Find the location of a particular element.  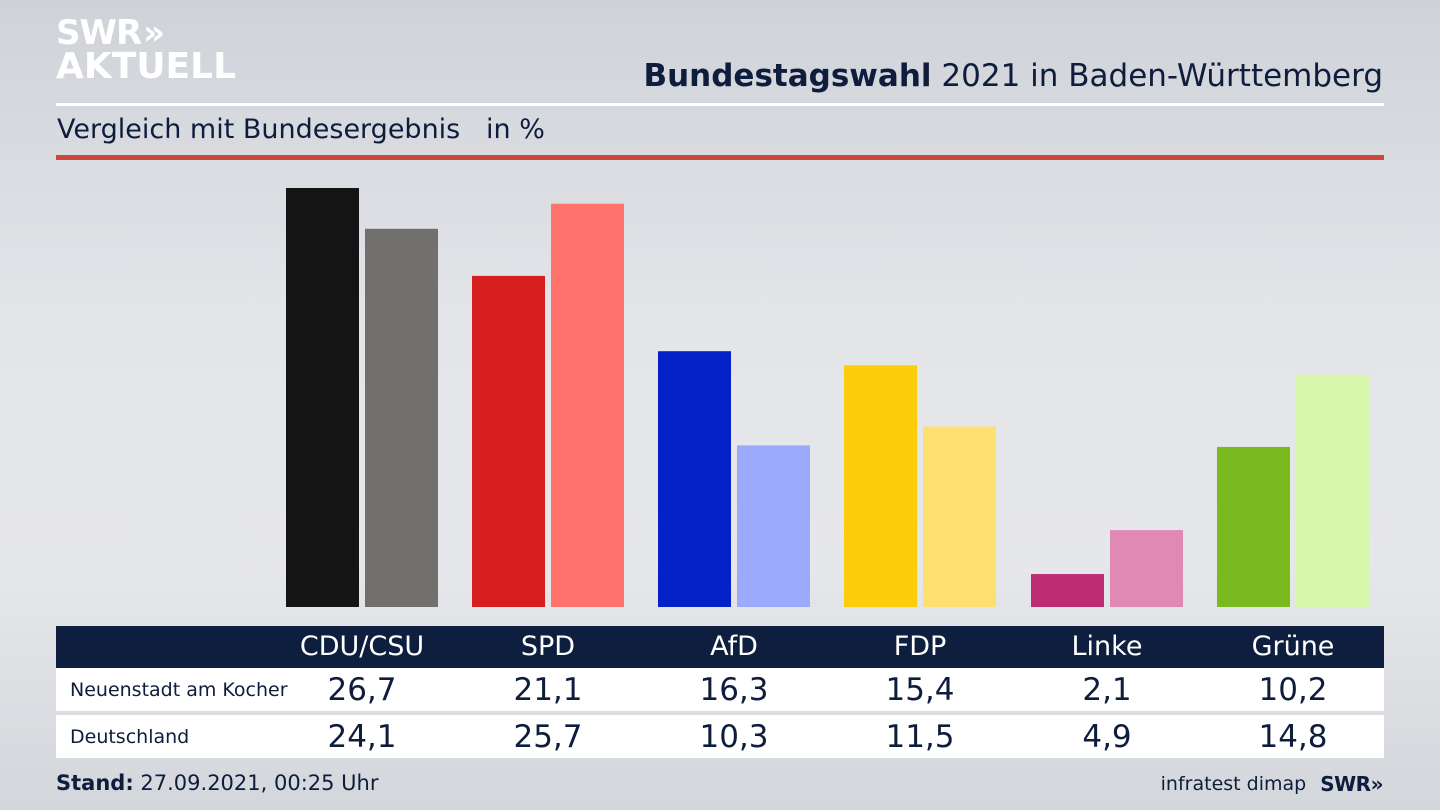

title-divider is located at coordinates (720, 104).